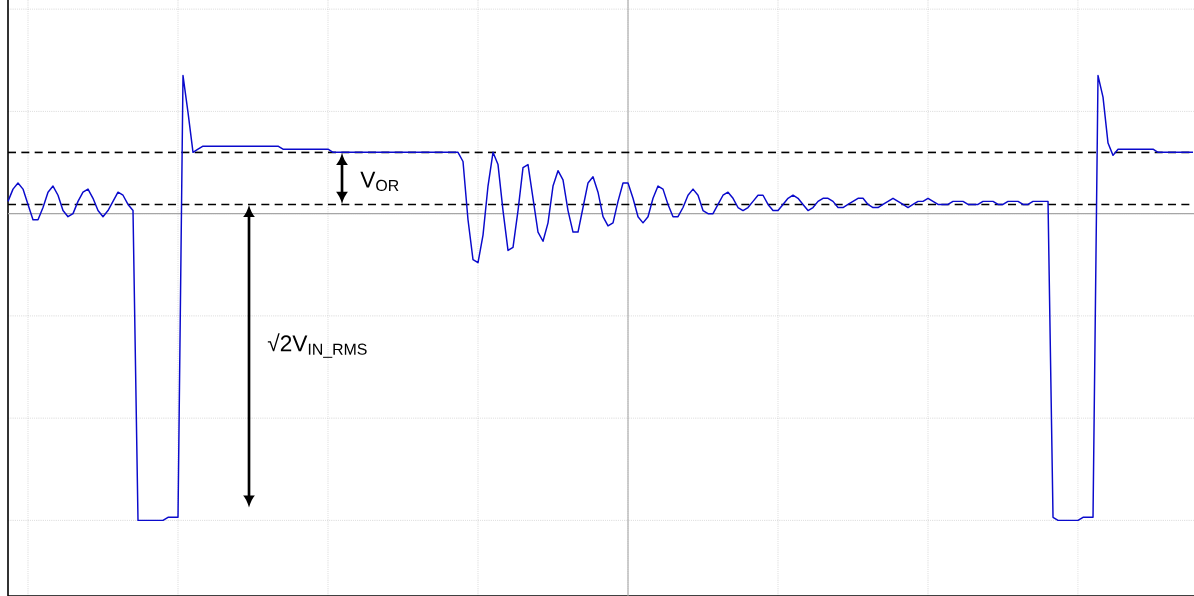 This screenshot has width=1194, height=596. I want to click on annotation: V$_{OR}$, so click(379, 181).